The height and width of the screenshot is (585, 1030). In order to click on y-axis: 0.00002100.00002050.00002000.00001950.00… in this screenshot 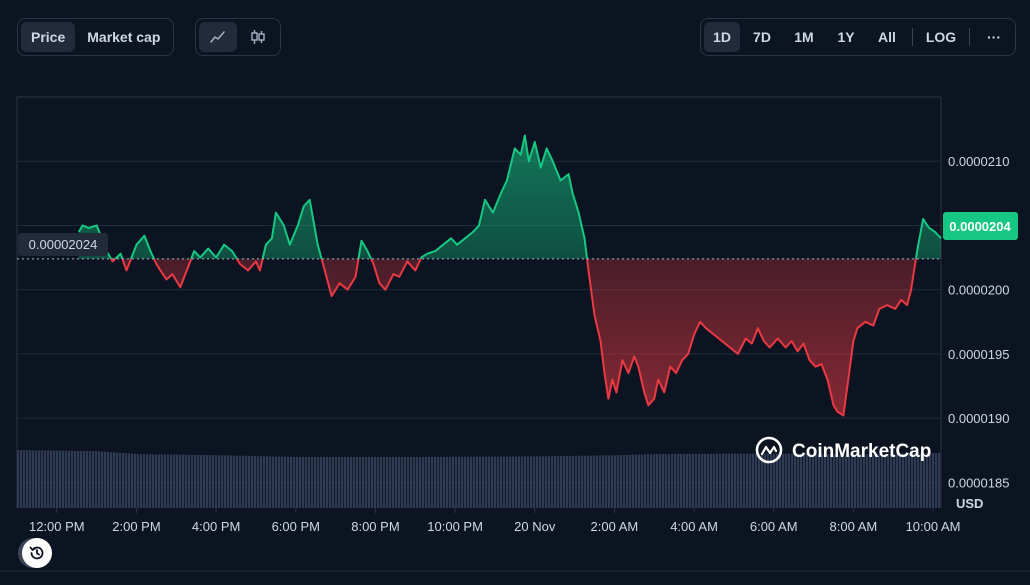, I will do `click(978, 322)`.